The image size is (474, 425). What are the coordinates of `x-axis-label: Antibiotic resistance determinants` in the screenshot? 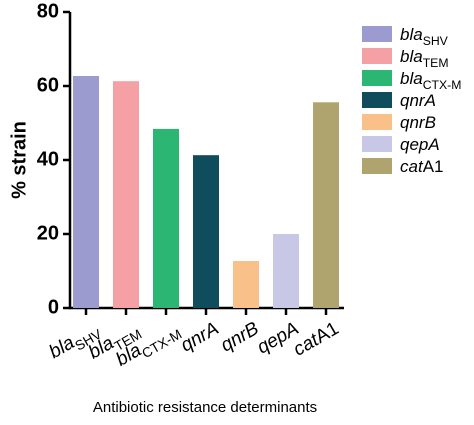 It's located at (205, 407).